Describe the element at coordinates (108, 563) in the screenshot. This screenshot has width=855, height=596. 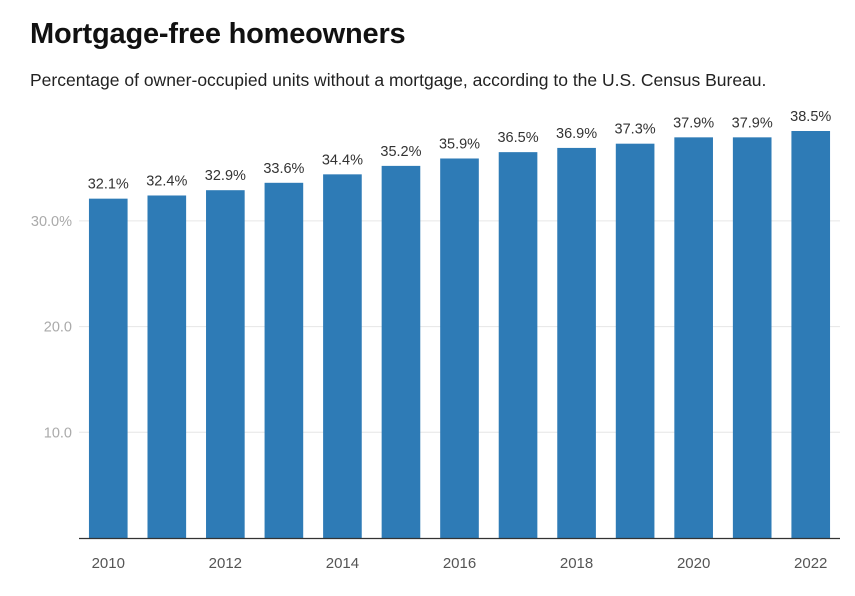
I see `x-tick-label: 2010` at that location.